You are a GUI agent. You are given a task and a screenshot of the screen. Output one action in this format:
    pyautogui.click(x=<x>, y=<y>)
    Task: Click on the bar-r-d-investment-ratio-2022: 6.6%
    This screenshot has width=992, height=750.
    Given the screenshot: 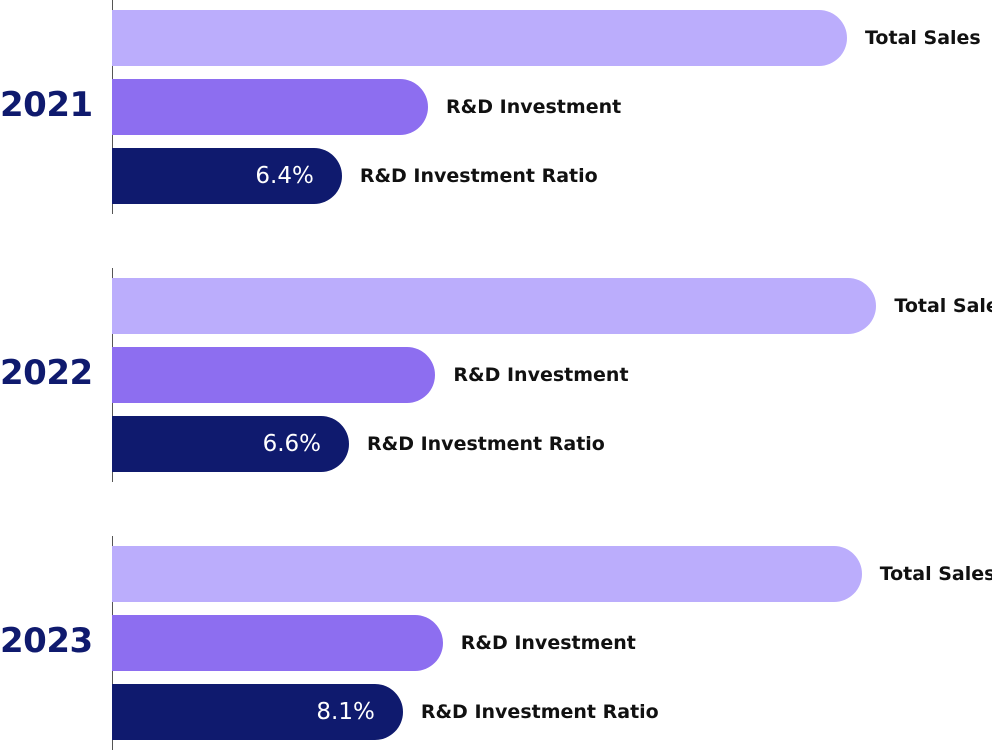 What is the action you would take?
    pyautogui.click(x=230, y=444)
    